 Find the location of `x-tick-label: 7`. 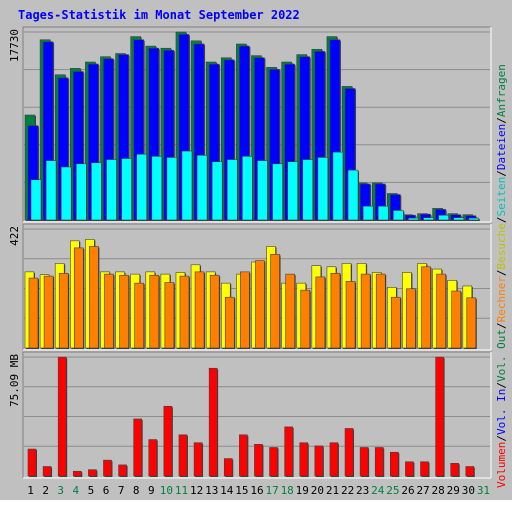

x-tick-label: 7 is located at coordinates (121, 490).